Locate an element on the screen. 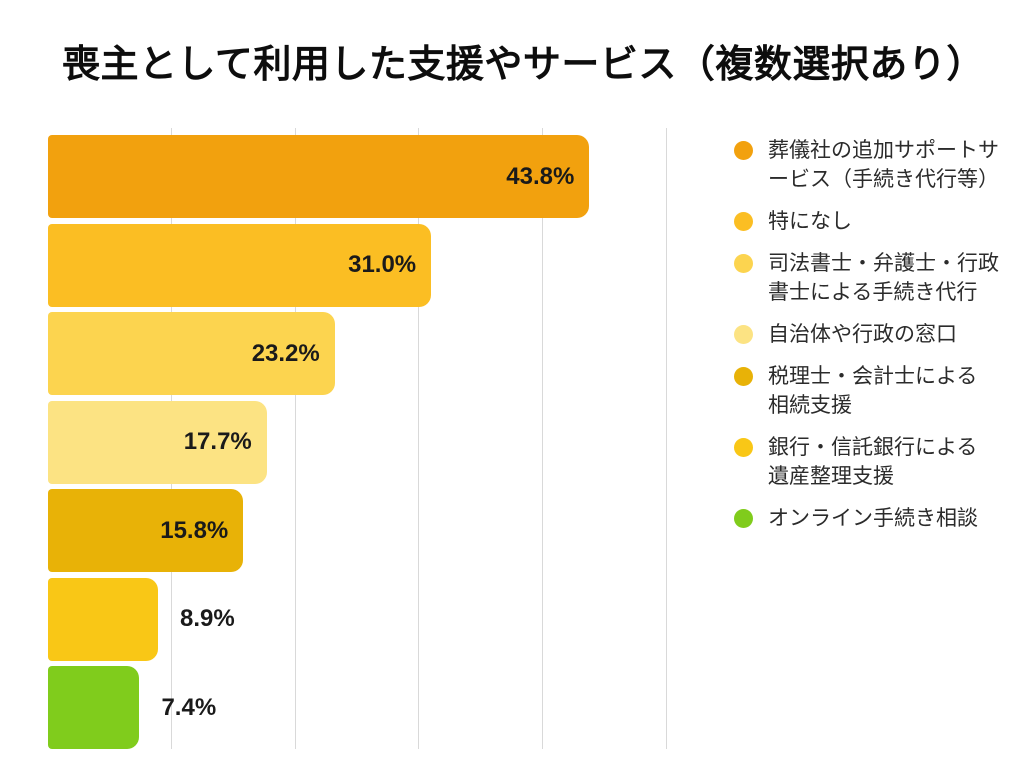 Image resolution: width=1024 pixels, height=768 pixels. bar-row: 43.8% is located at coordinates (357, 176).